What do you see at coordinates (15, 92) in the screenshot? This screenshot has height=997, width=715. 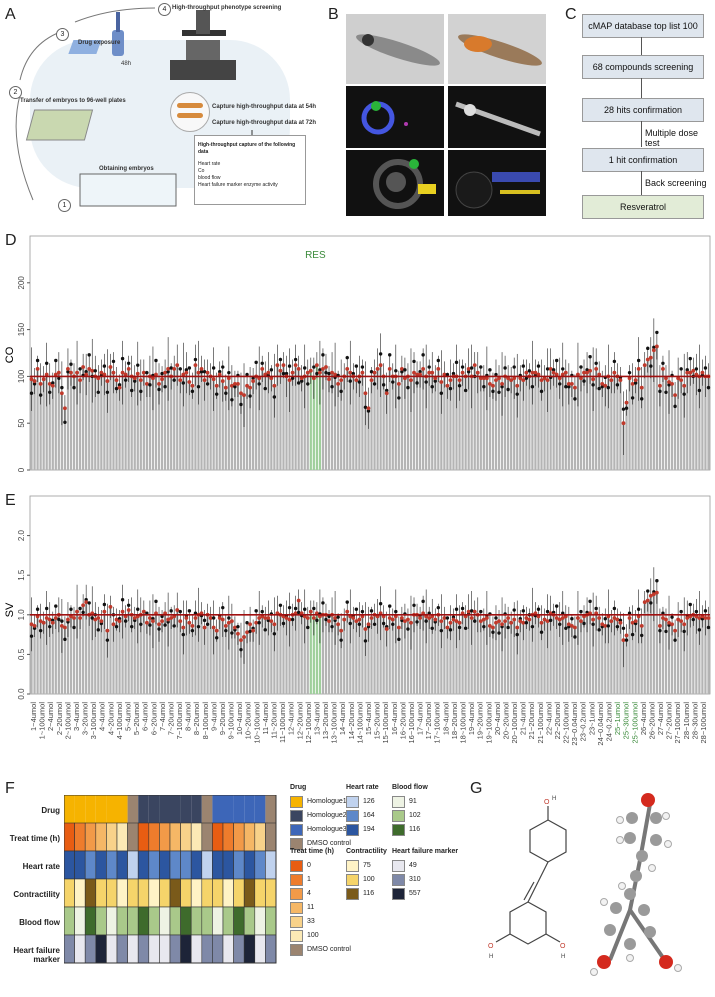 I see `step-number-2: 2` at bounding box center [15, 92].